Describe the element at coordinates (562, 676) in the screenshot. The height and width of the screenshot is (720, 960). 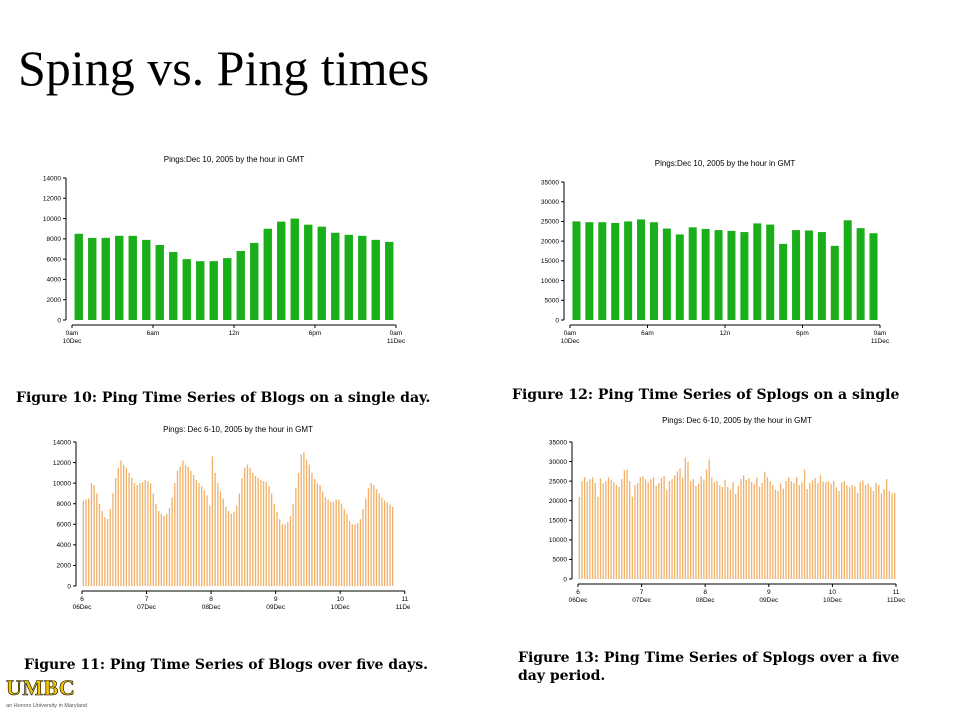
I see `figure-13-caption-line-2: day period.` at that location.